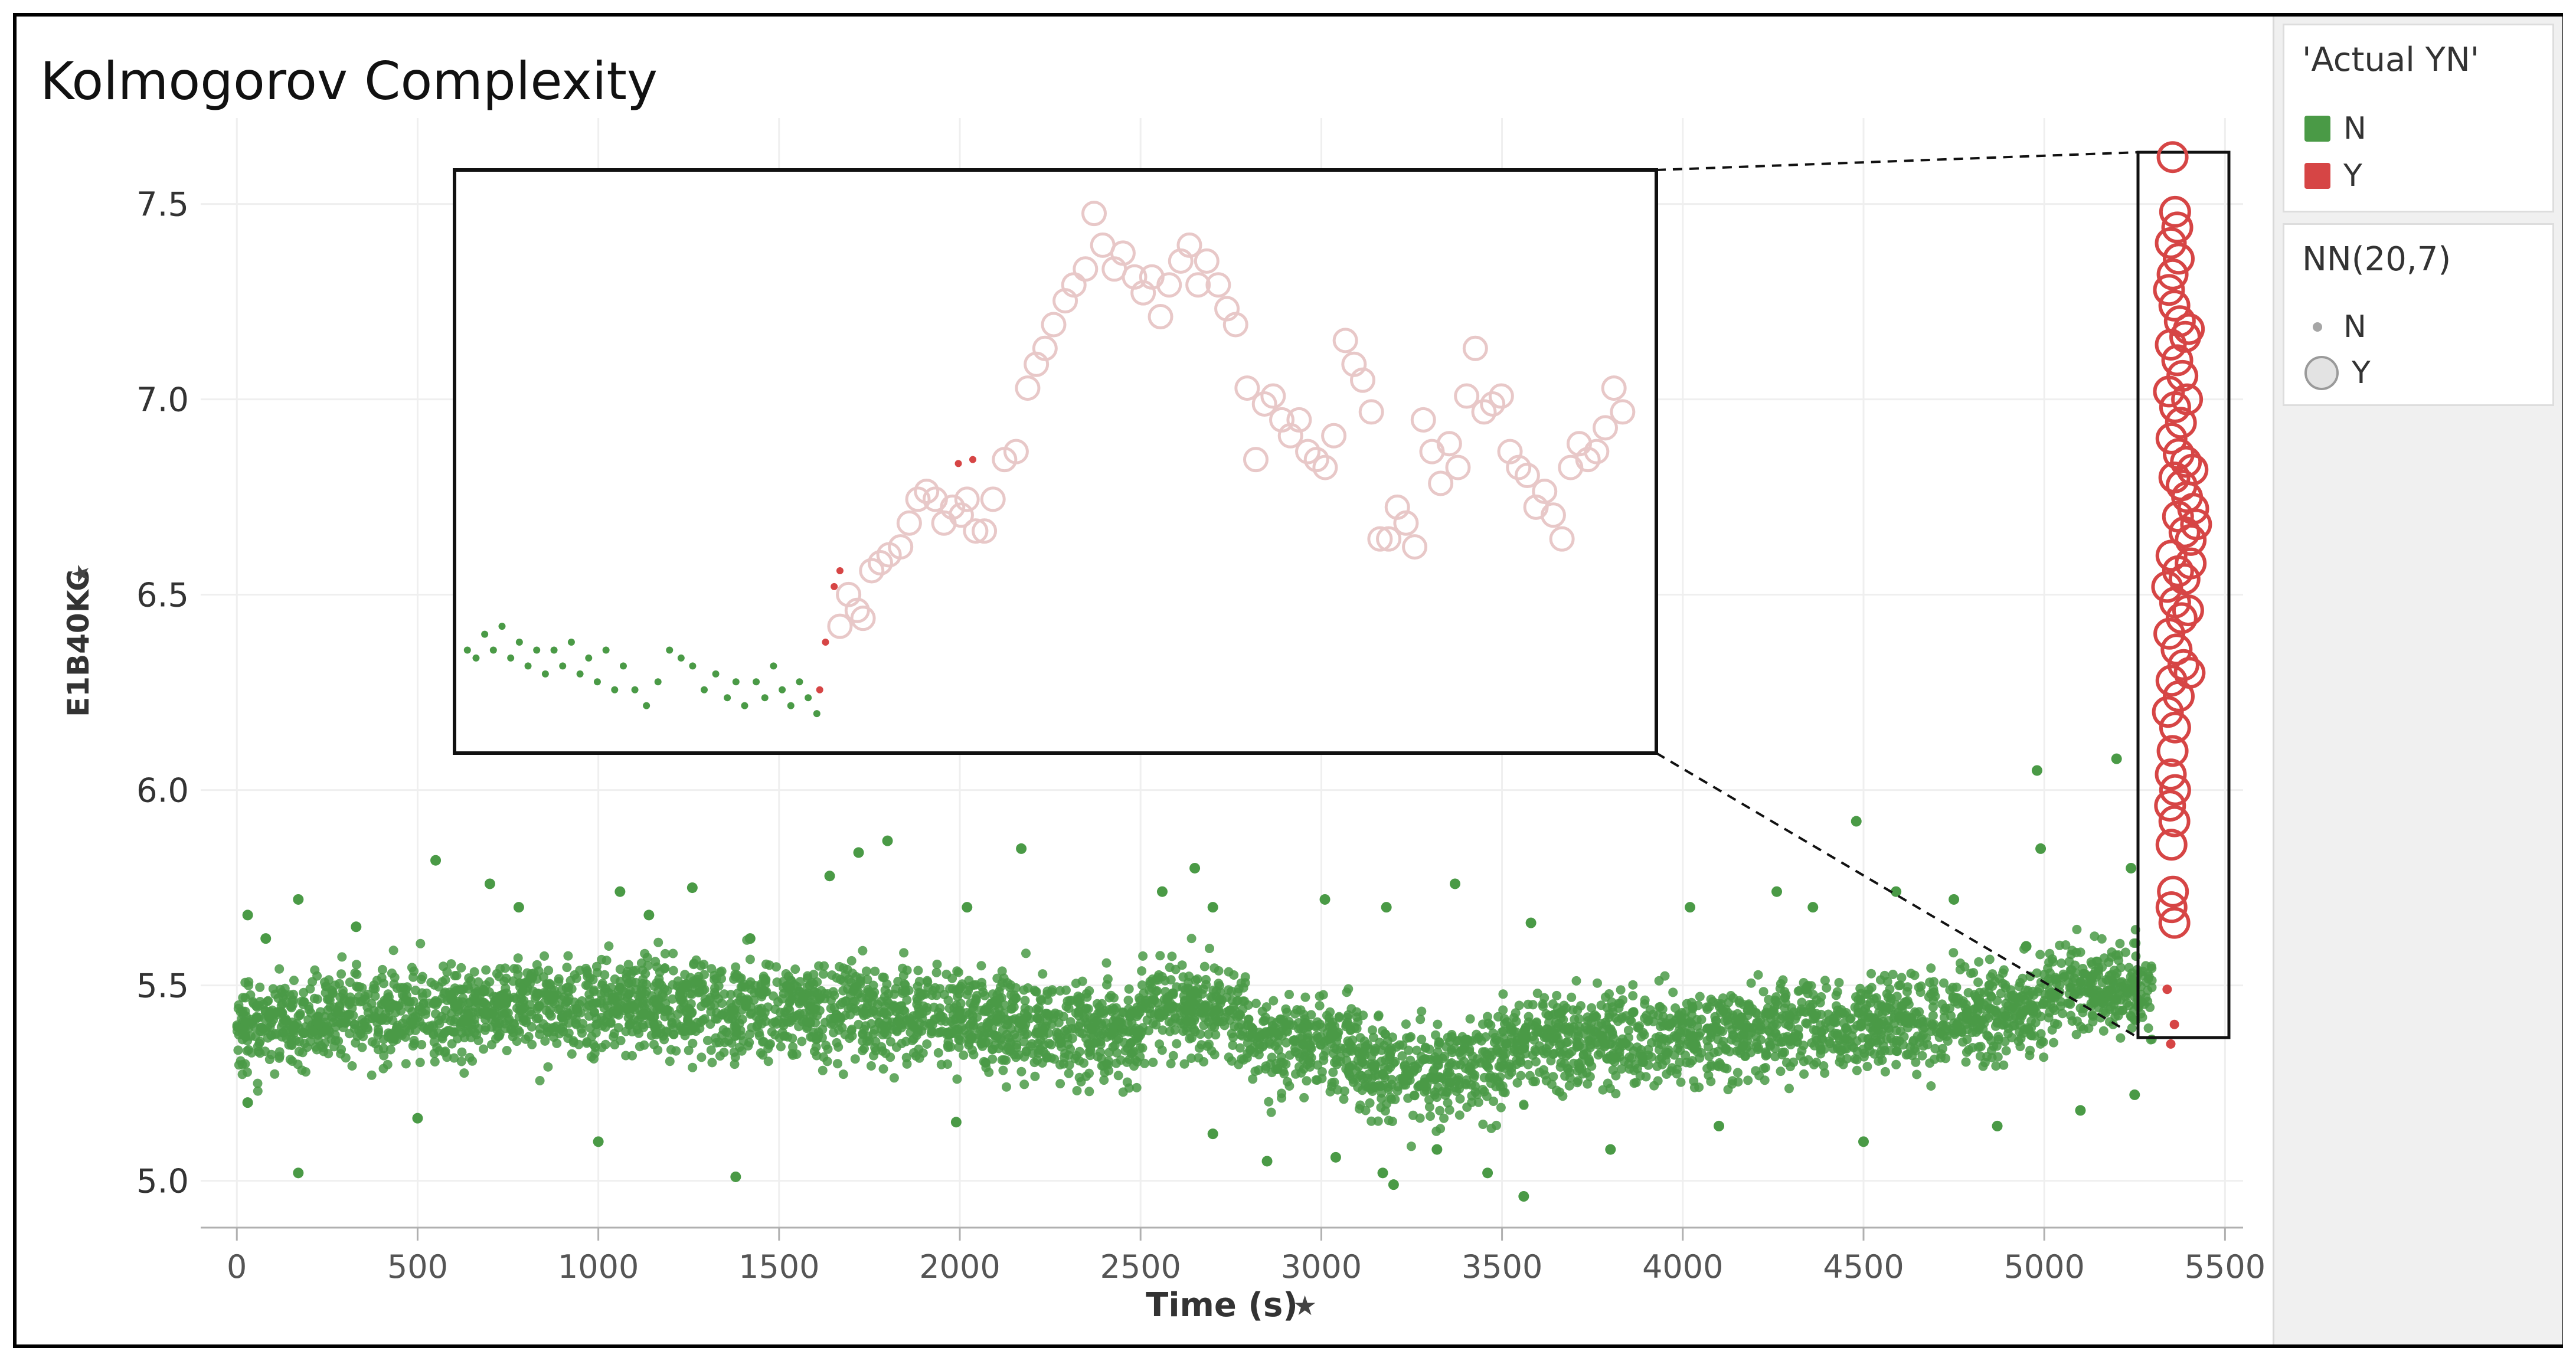  Describe the element at coordinates (2333, 176) in the screenshot. I see `legend-item-y: Y` at that location.